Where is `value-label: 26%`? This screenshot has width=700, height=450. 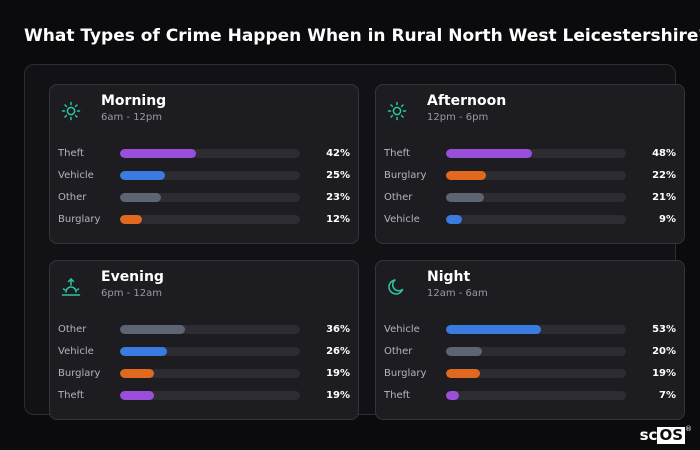
value-label: 26% is located at coordinates (338, 351).